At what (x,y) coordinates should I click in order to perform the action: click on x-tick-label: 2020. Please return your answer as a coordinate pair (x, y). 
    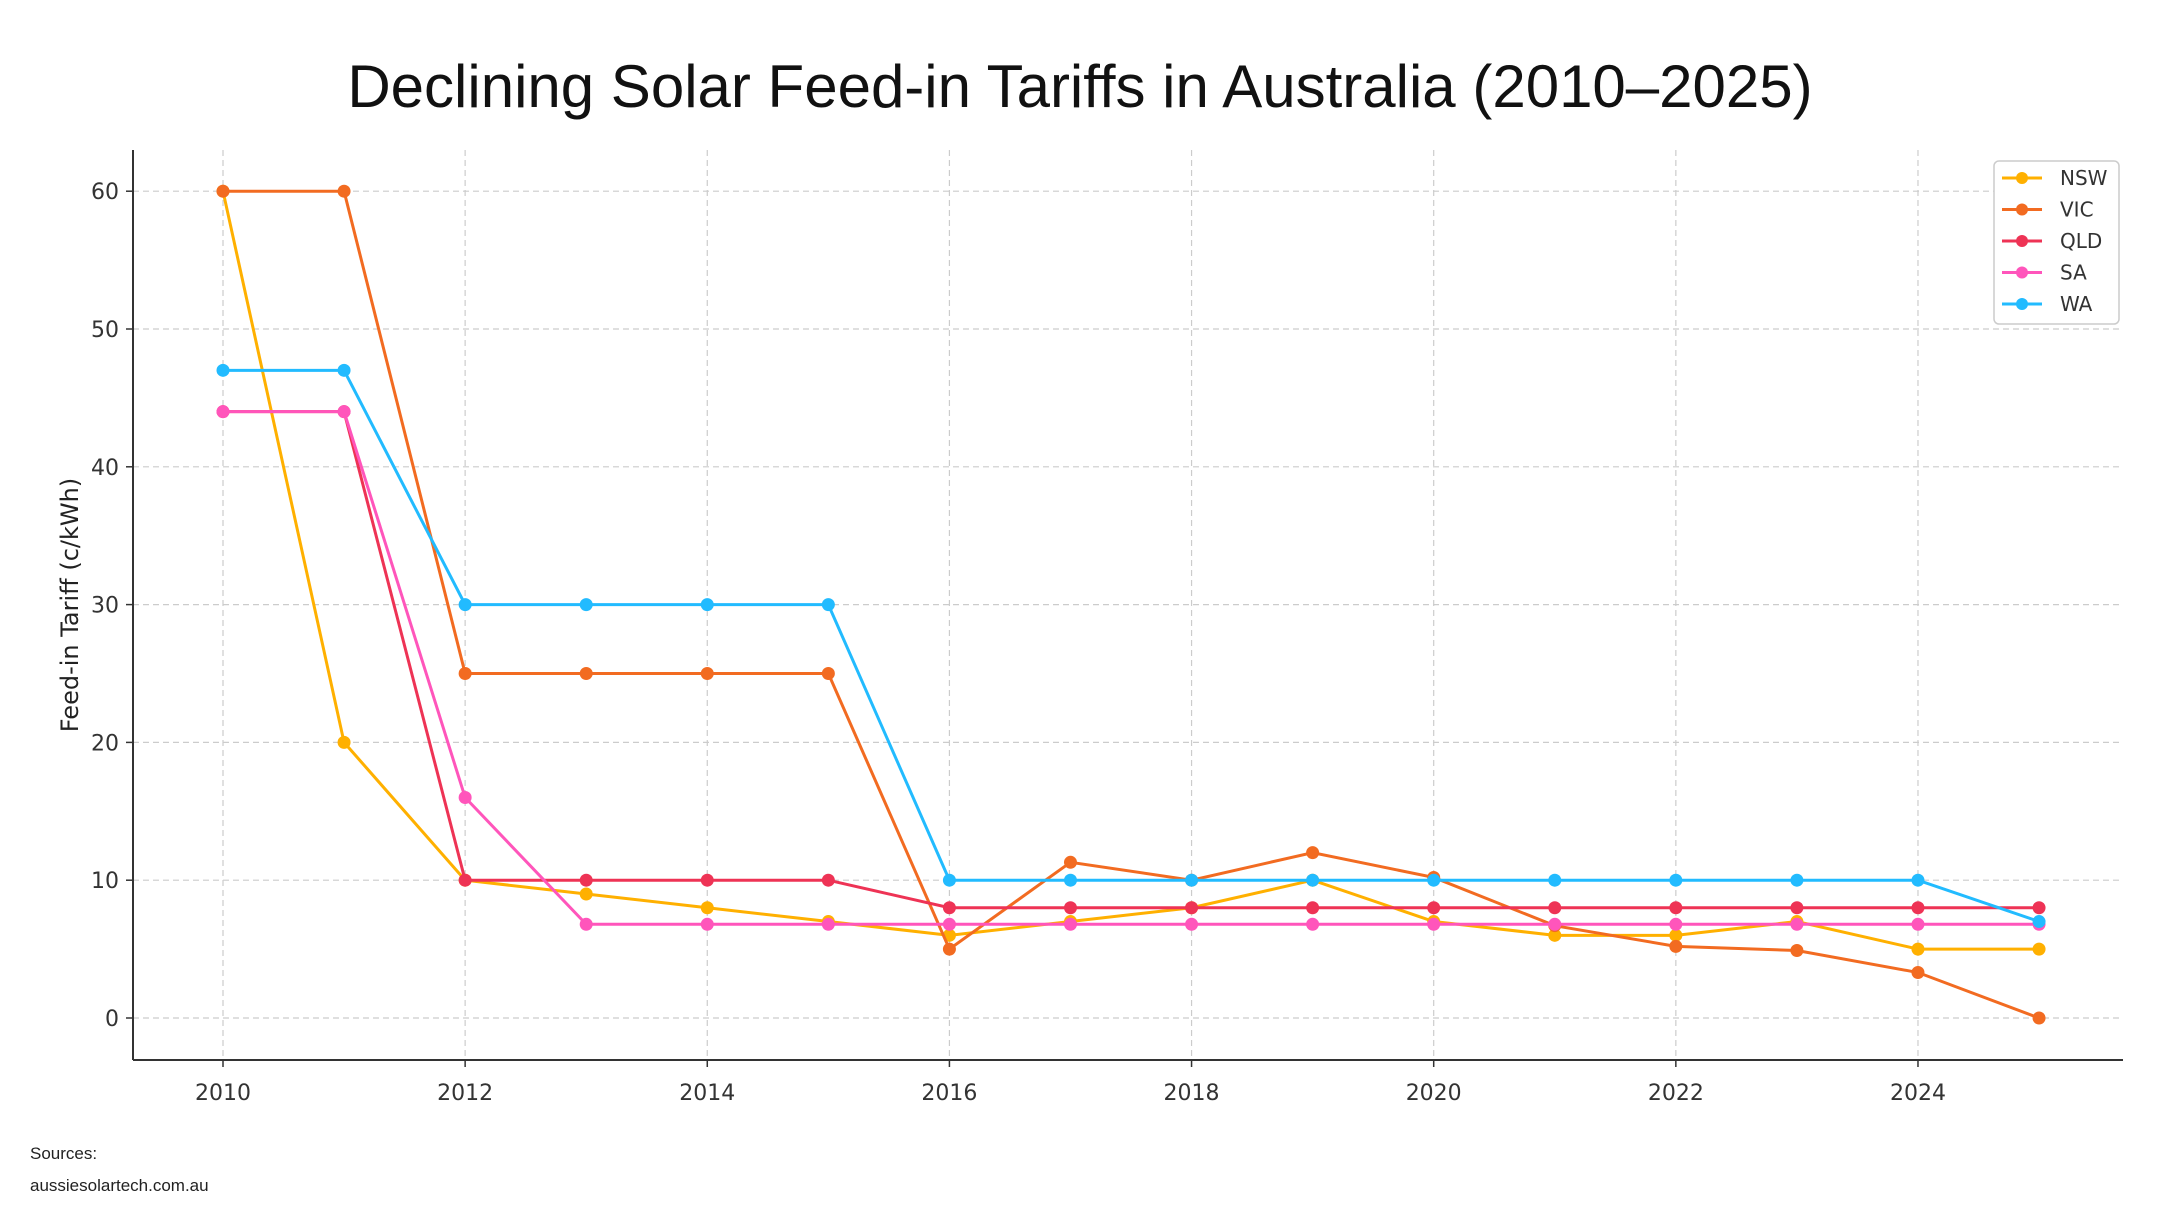
    Looking at the image, I should click on (1434, 1093).